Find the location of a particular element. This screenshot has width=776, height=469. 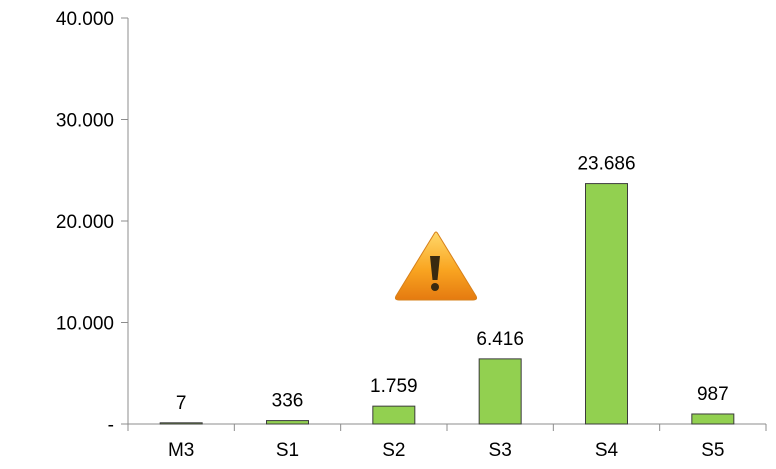

data-label-m3: 7 is located at coordinates (181, 403).